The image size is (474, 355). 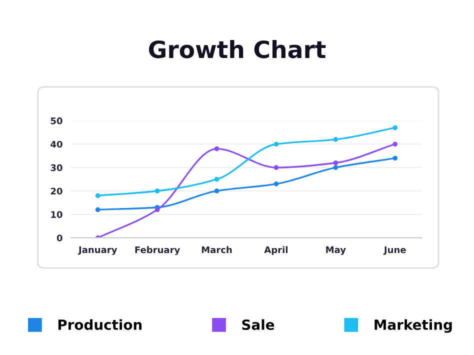 I want to click on x-tick-label: January, so click(x=98, y=250).